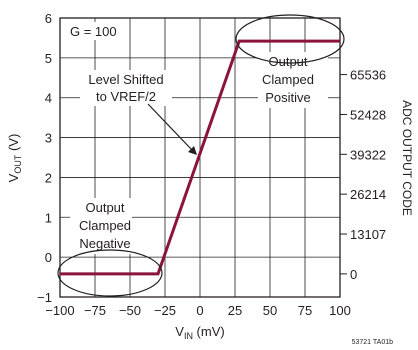 The width and height of the screenshot is (418, 350). Describe the element at coordinates (305, 310) in the screenshot. I see `x-tick-label-7: 75` at that location.